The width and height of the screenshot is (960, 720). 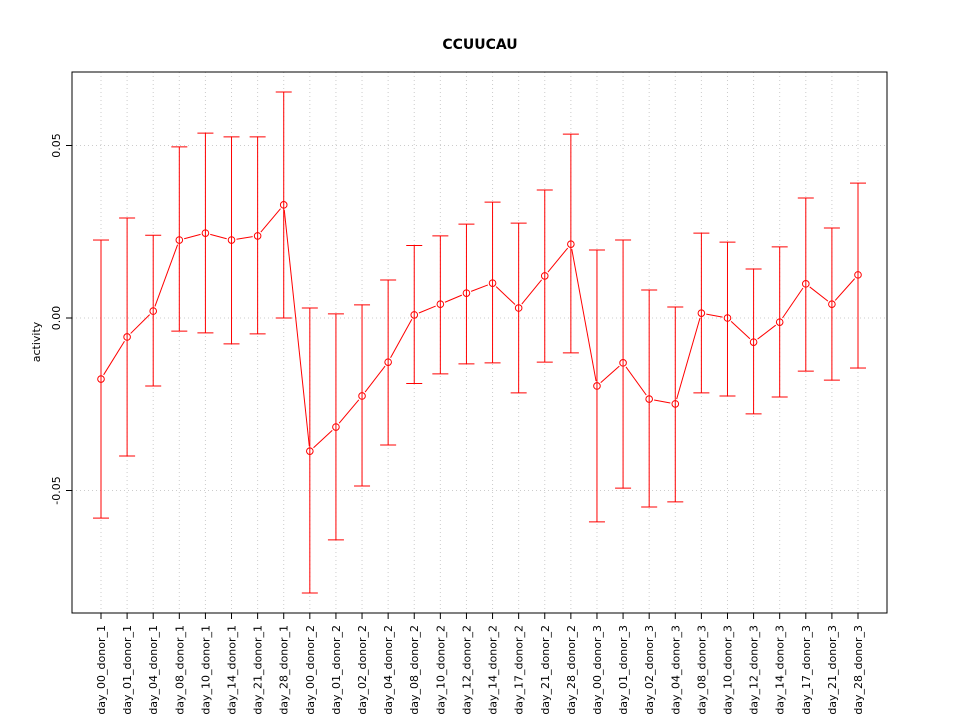 I want to click on x-tick-label: day_14_donor_2, so click(x=493, y=670).